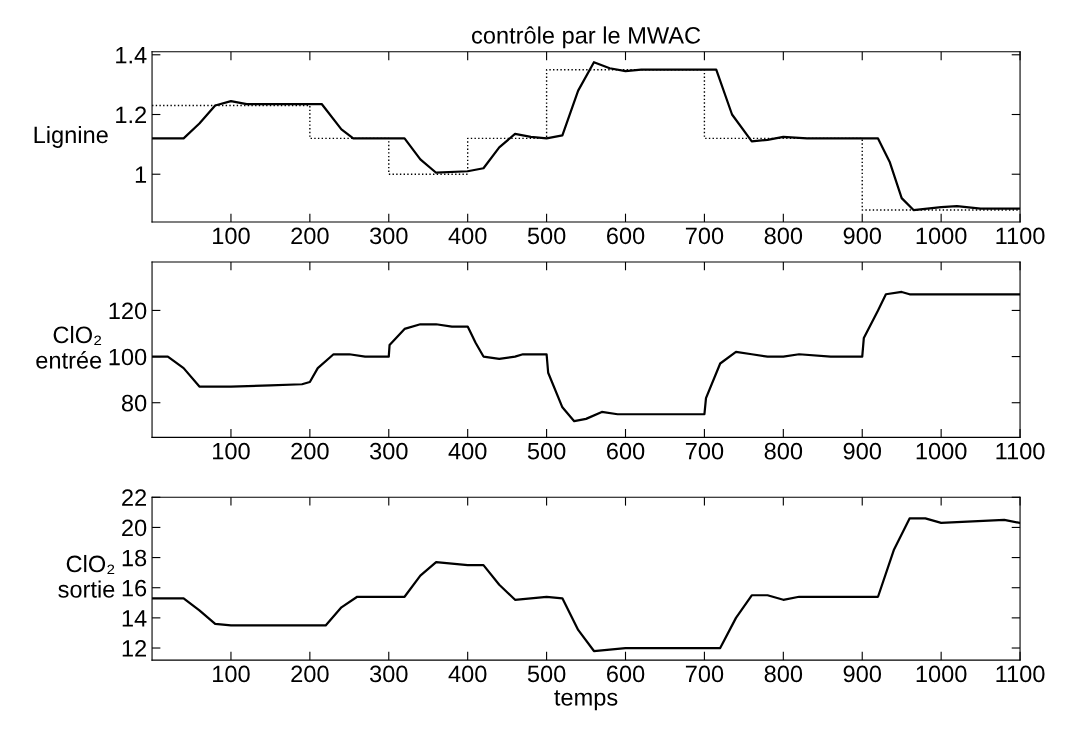 This screenshot has width=1067, height=740. What do you see at coordinates (134, 403) in the screenshot?
I see `y-tick-label: 80` at bounding box center [134, 403].